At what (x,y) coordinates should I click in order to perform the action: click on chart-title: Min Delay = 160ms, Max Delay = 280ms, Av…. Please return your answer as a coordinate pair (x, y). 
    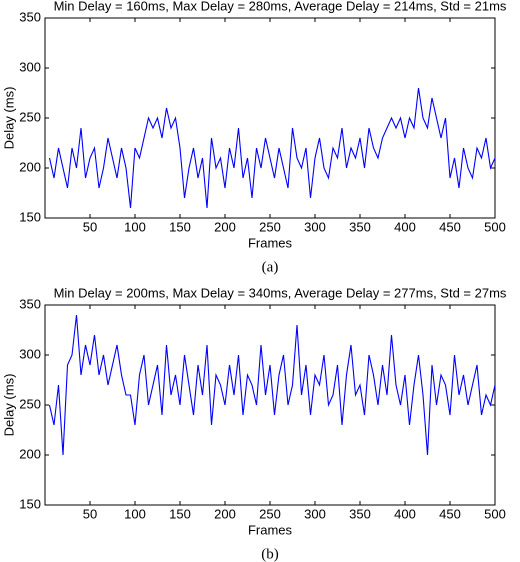
    Looking at the image, I should click on (280, 6).